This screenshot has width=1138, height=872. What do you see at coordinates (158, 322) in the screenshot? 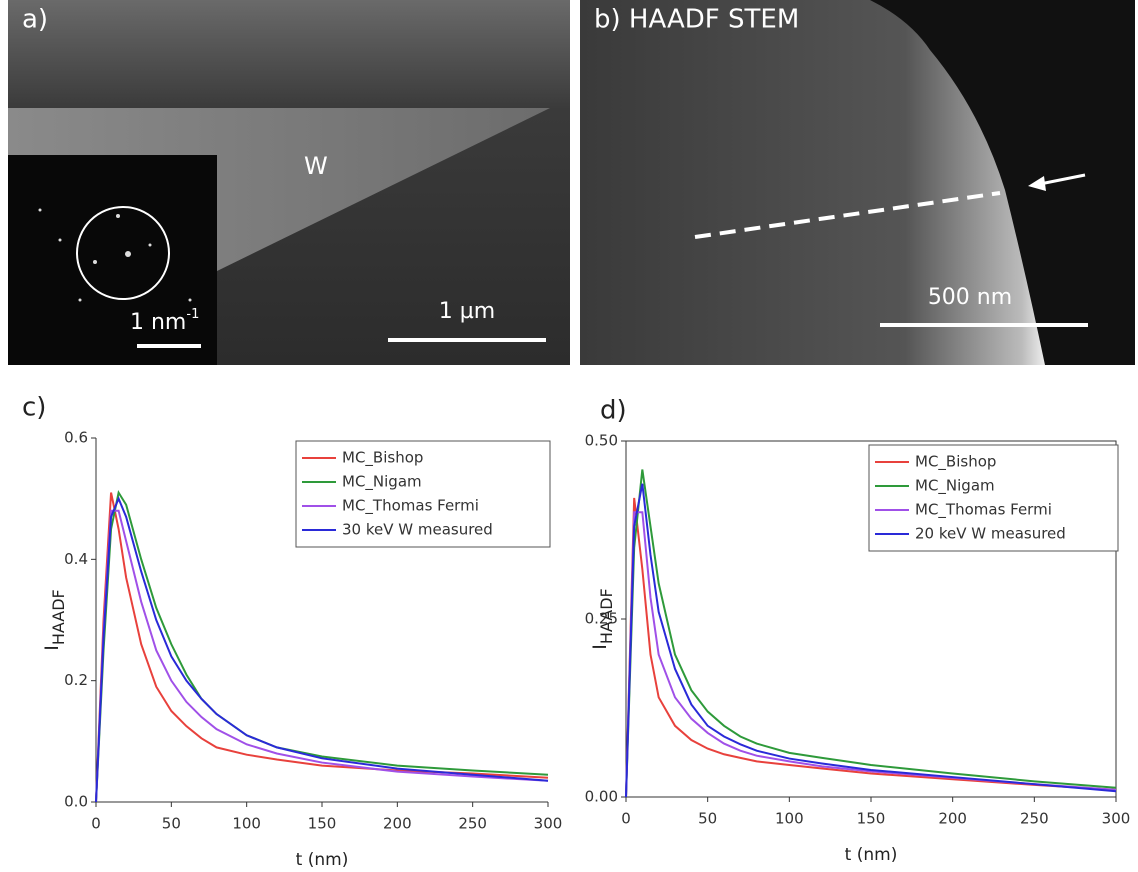
I see `inset-scale-text: 1 nm` at bounding box center [158, 322].